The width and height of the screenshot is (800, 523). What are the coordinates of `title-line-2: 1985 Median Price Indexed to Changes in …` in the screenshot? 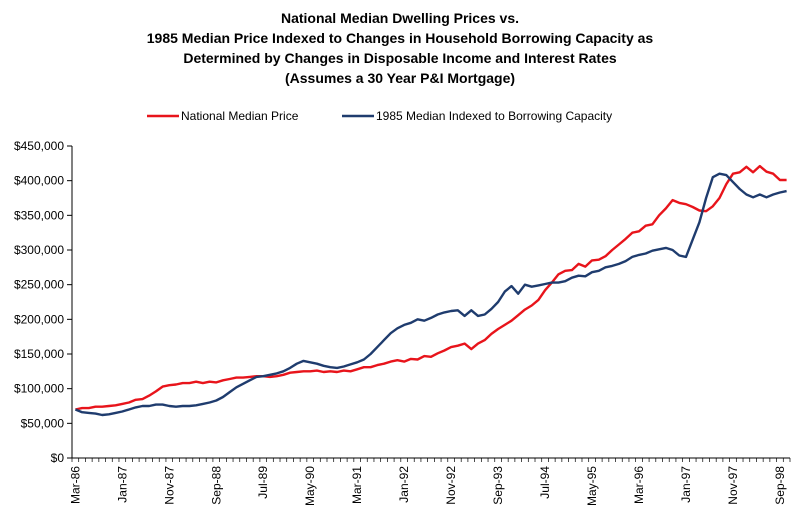 It's located at (400, 38).